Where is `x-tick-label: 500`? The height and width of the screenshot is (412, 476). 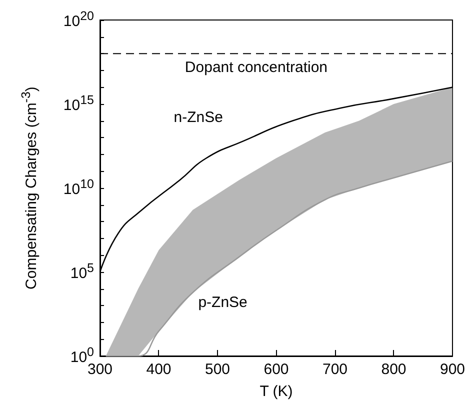 x-tick-label: 500 is located at coordinates (217, 369).